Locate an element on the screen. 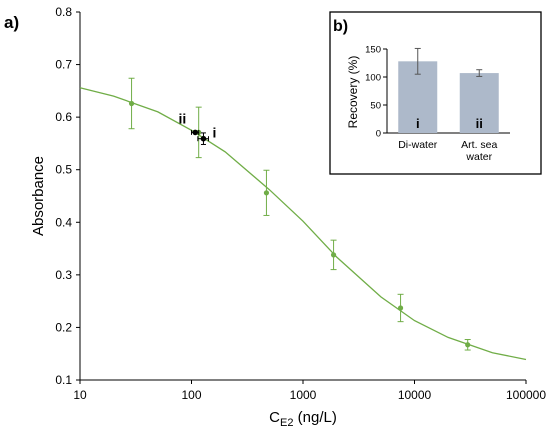 This screenshot has width=550, height=435. y-tick-label: 0.8 is located at coordinates (63, 12).